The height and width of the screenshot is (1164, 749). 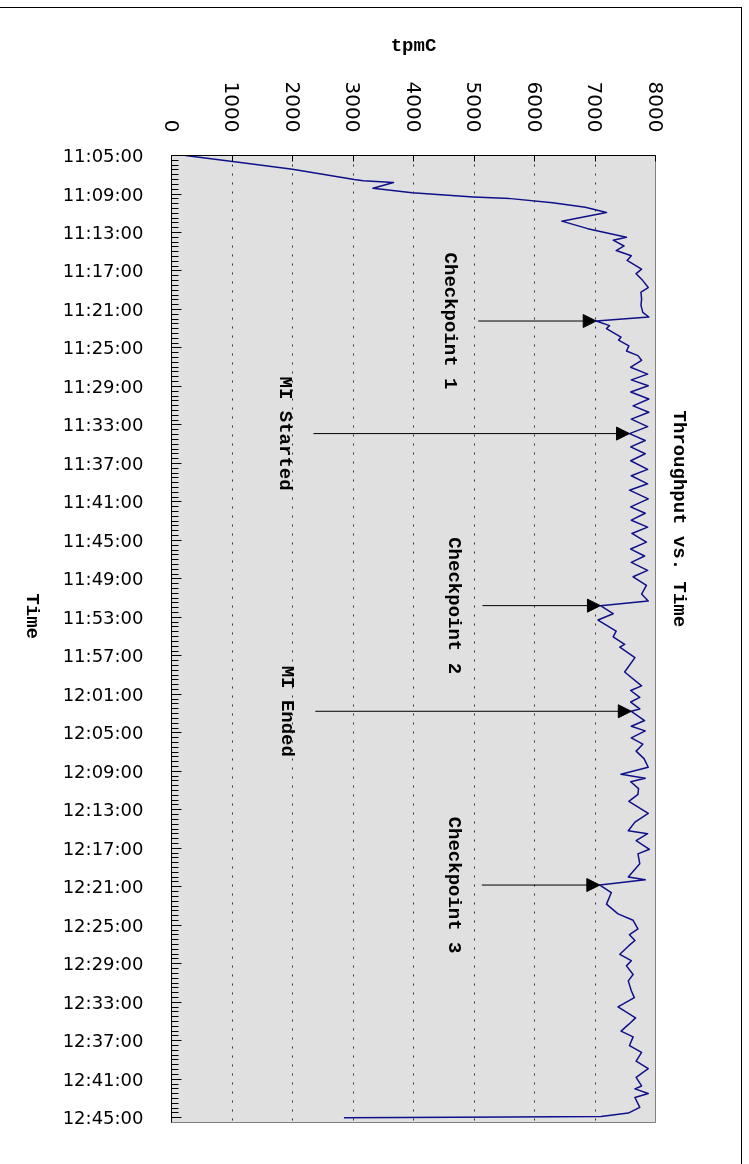 What do you see at coordinates (103, 810) in the screenshot?
I see `y-tick-label: 12:13:00` at bounding box center [103, 810].